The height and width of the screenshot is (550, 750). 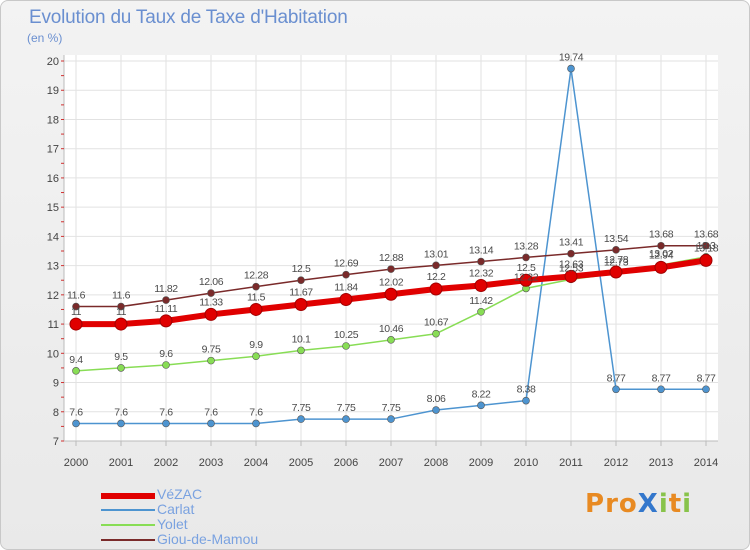 I want to click on y-tick-label: 9, so click(x=56, y=384).